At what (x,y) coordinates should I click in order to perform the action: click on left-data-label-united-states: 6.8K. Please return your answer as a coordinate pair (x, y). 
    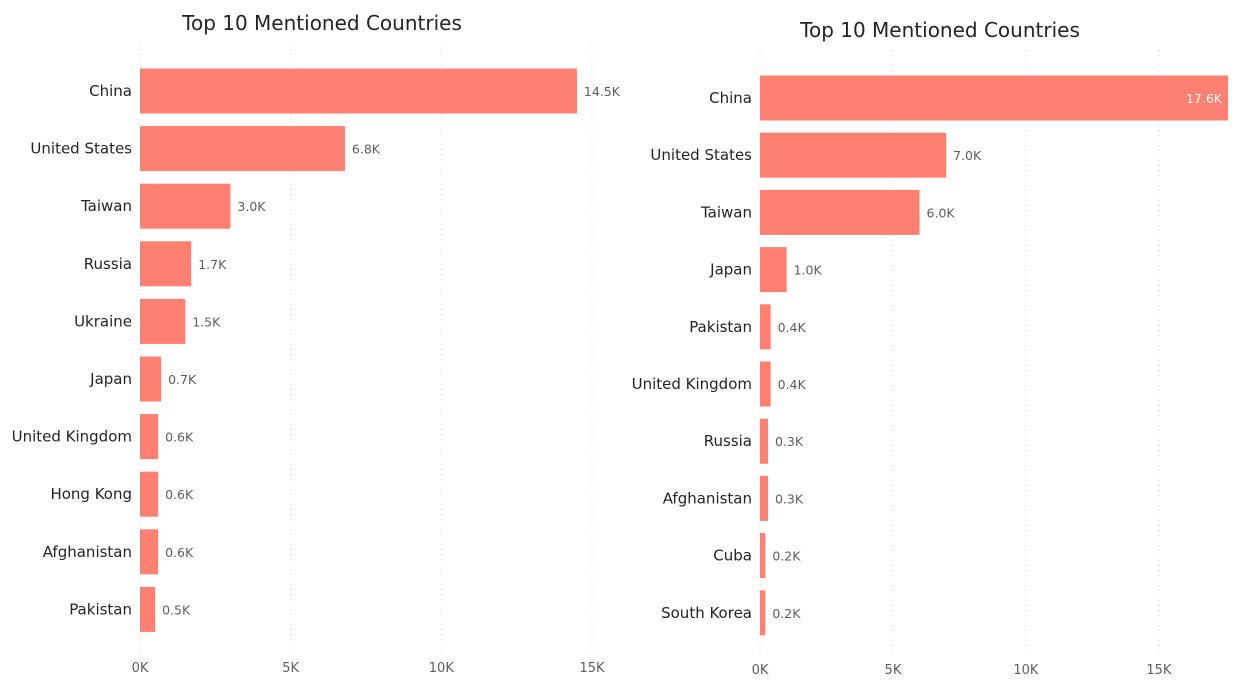
    Looking at the image, I should click on (366, 149).